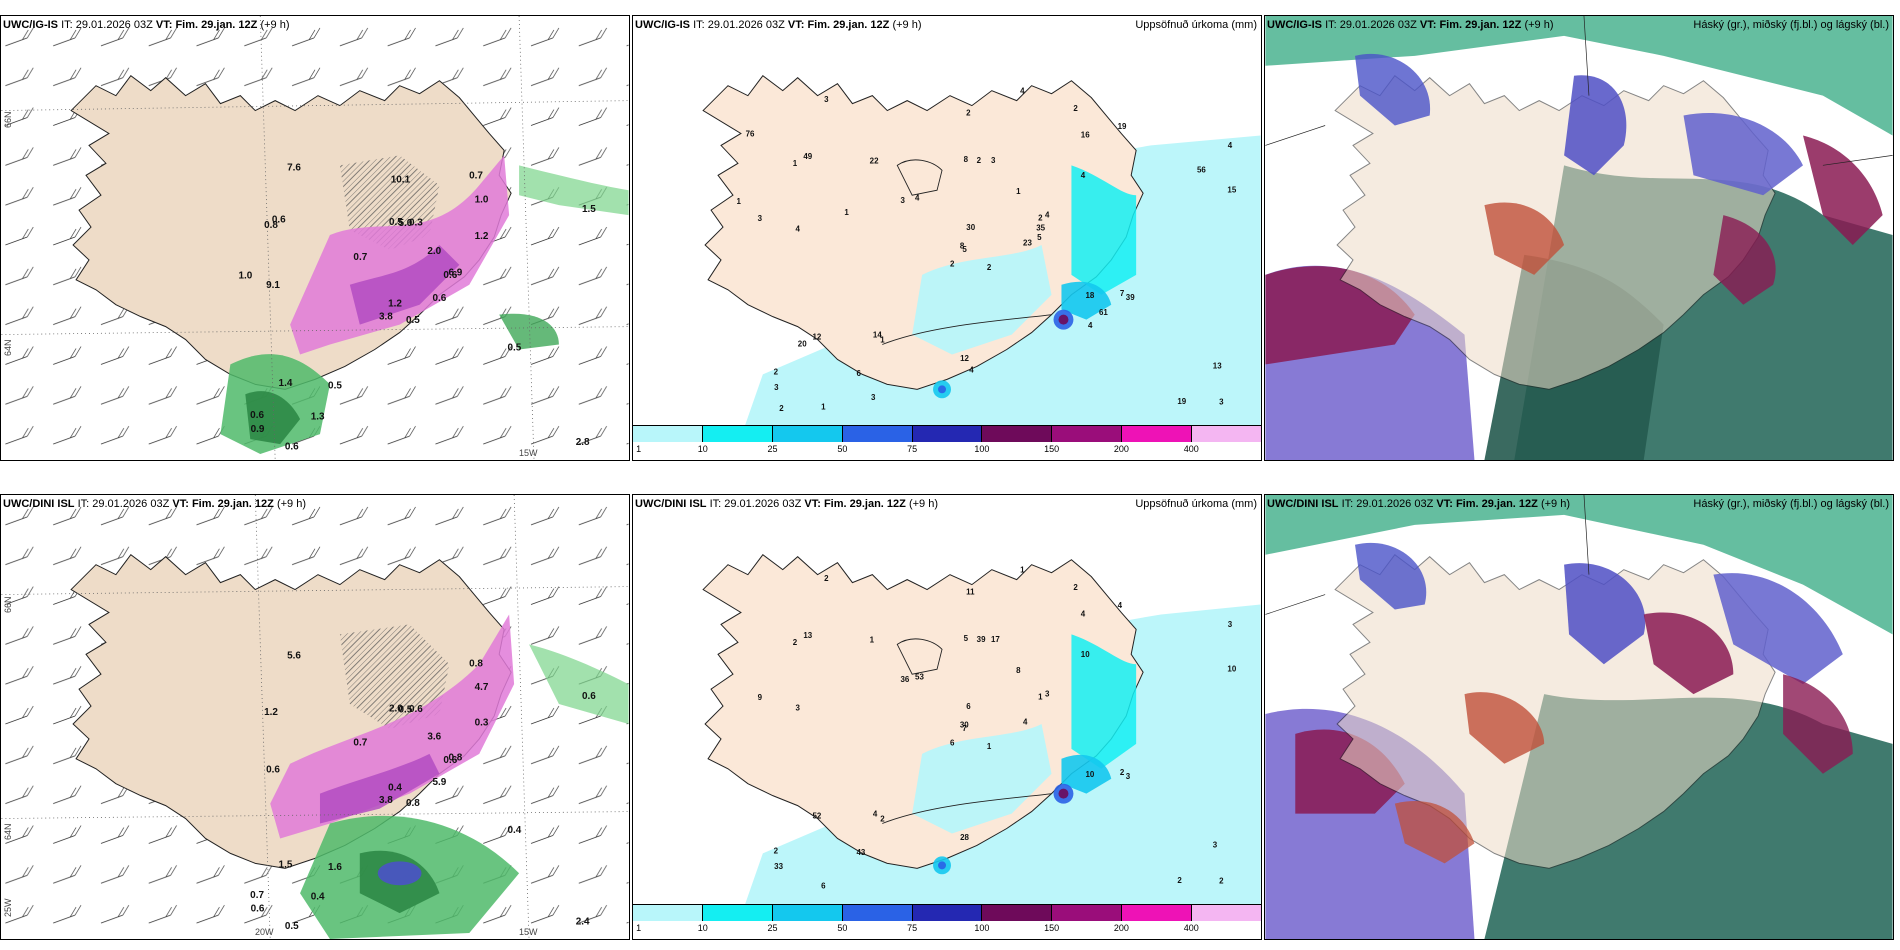 The height and width of the screenshot is (950, 1900). What do you see at coordinates (982, 449) in the screenshot?
I see `colorbar-tick-label: 100` at bounding box center [982, 449].